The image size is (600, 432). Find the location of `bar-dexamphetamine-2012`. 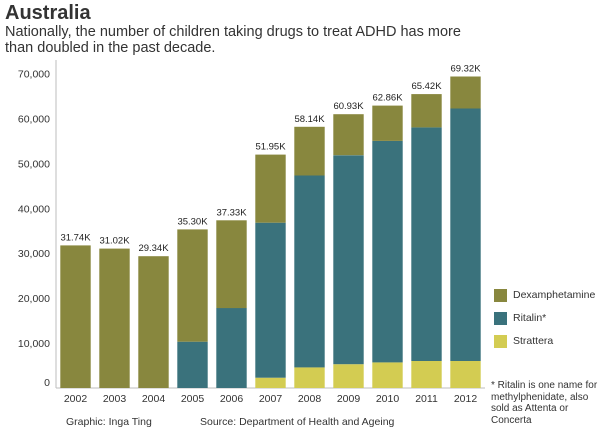

bar-dexamphetamine-2012 is located at coordinates (465, 92).